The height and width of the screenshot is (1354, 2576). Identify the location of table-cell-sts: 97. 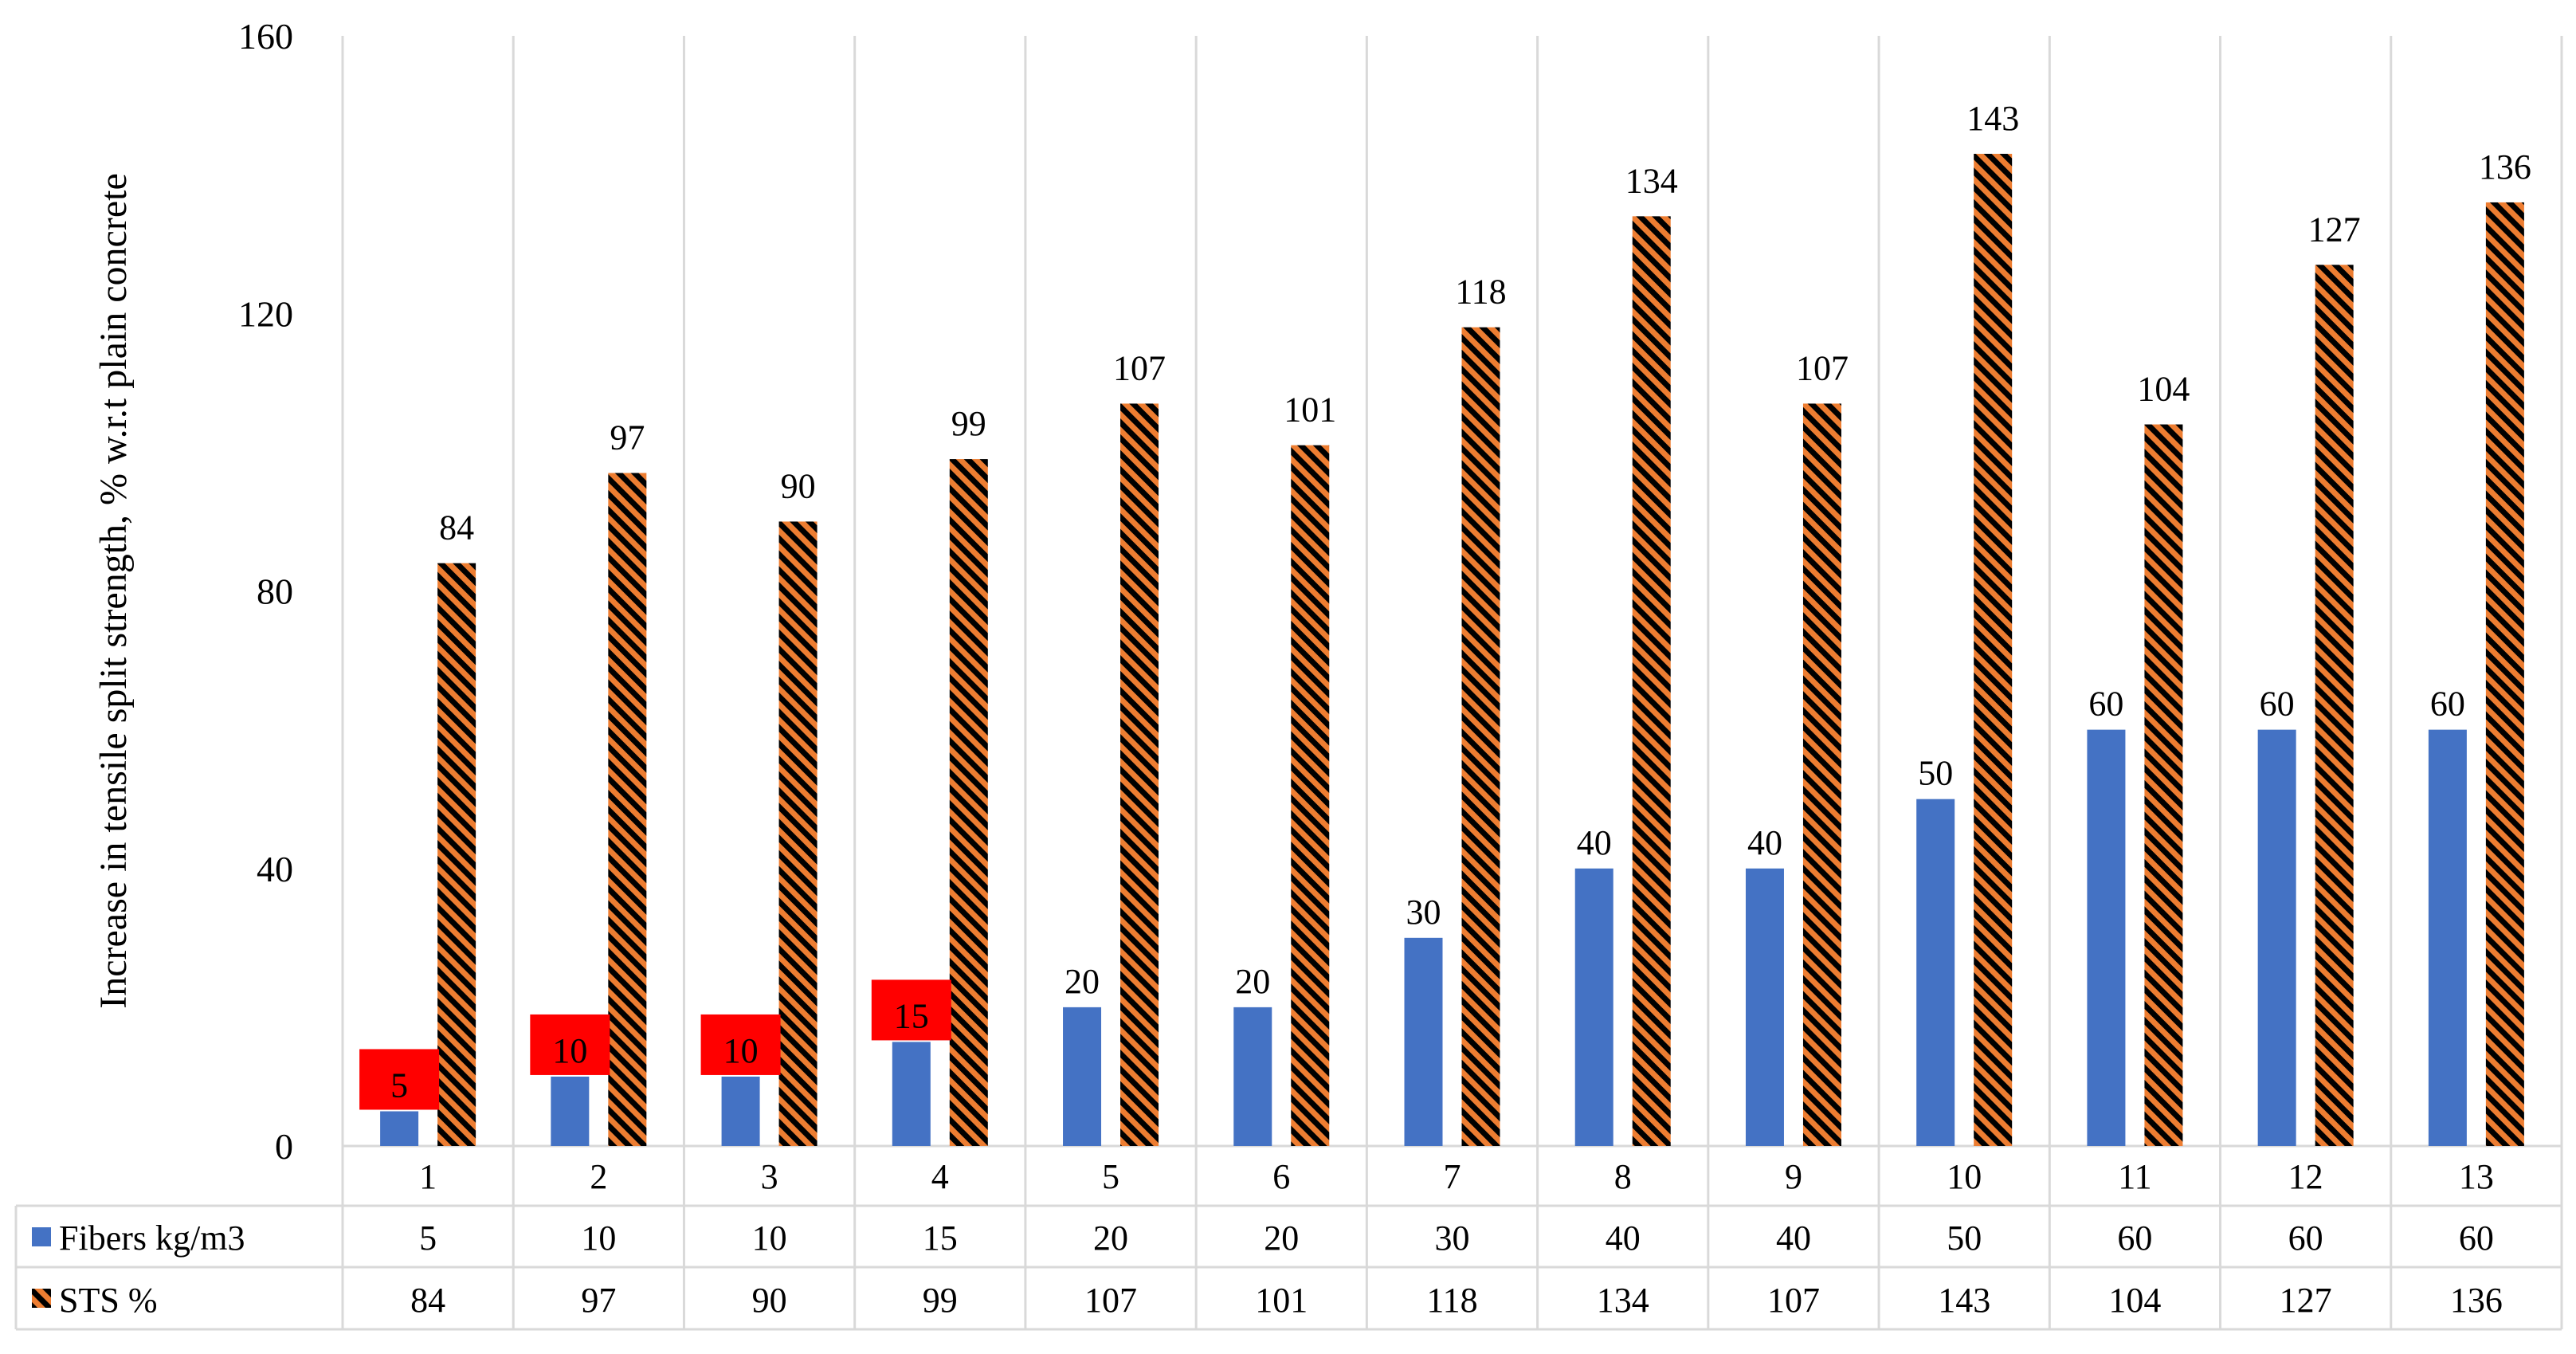
(598, 1300).